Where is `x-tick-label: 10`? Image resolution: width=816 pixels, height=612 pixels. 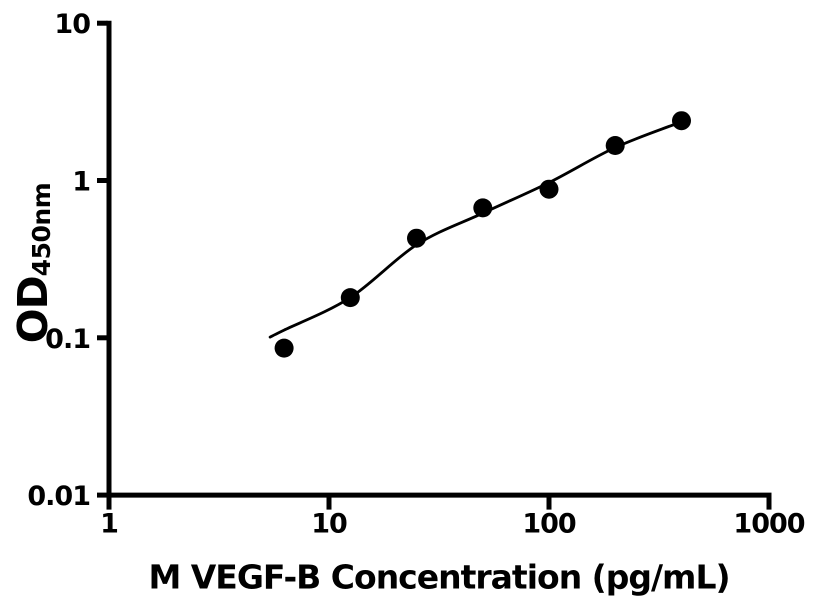 x-tick-label: 10 is located at coordinates (329, 524).